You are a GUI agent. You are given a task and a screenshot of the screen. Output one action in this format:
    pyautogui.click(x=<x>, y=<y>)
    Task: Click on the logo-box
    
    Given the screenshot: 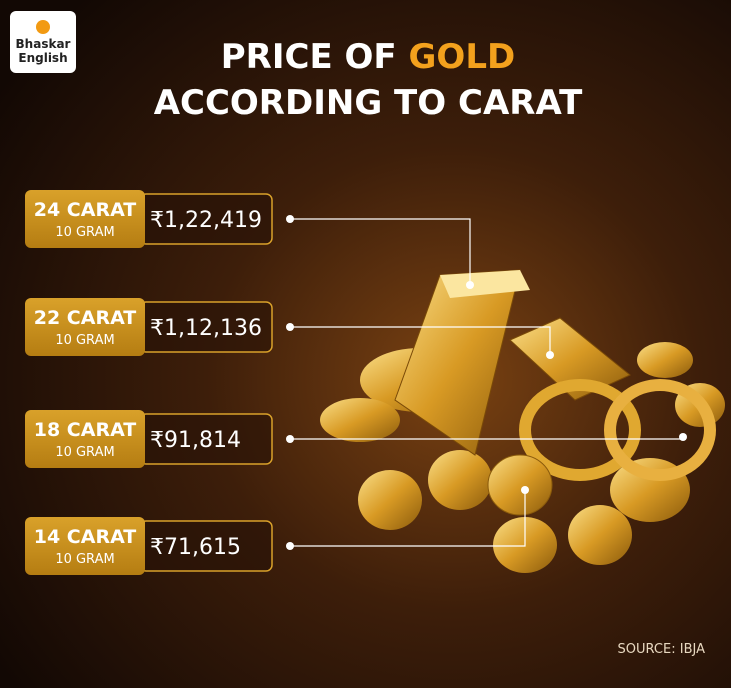 What is the action you would take?
    pyautogui.click(x=43, y=42)
    